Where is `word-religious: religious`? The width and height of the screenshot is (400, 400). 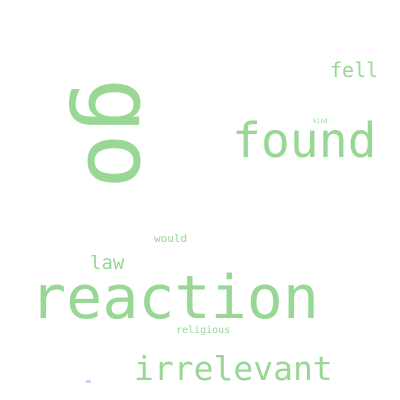 word-religious: religious is located at coordinates (203, 330).